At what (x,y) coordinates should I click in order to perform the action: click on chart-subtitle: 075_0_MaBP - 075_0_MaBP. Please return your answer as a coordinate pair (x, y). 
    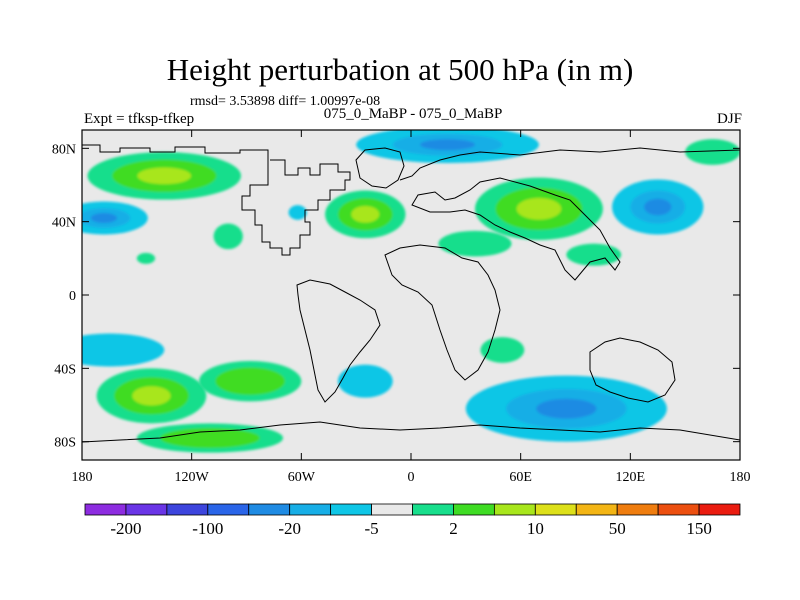
    Looking at the image, I should click on (413, 114).